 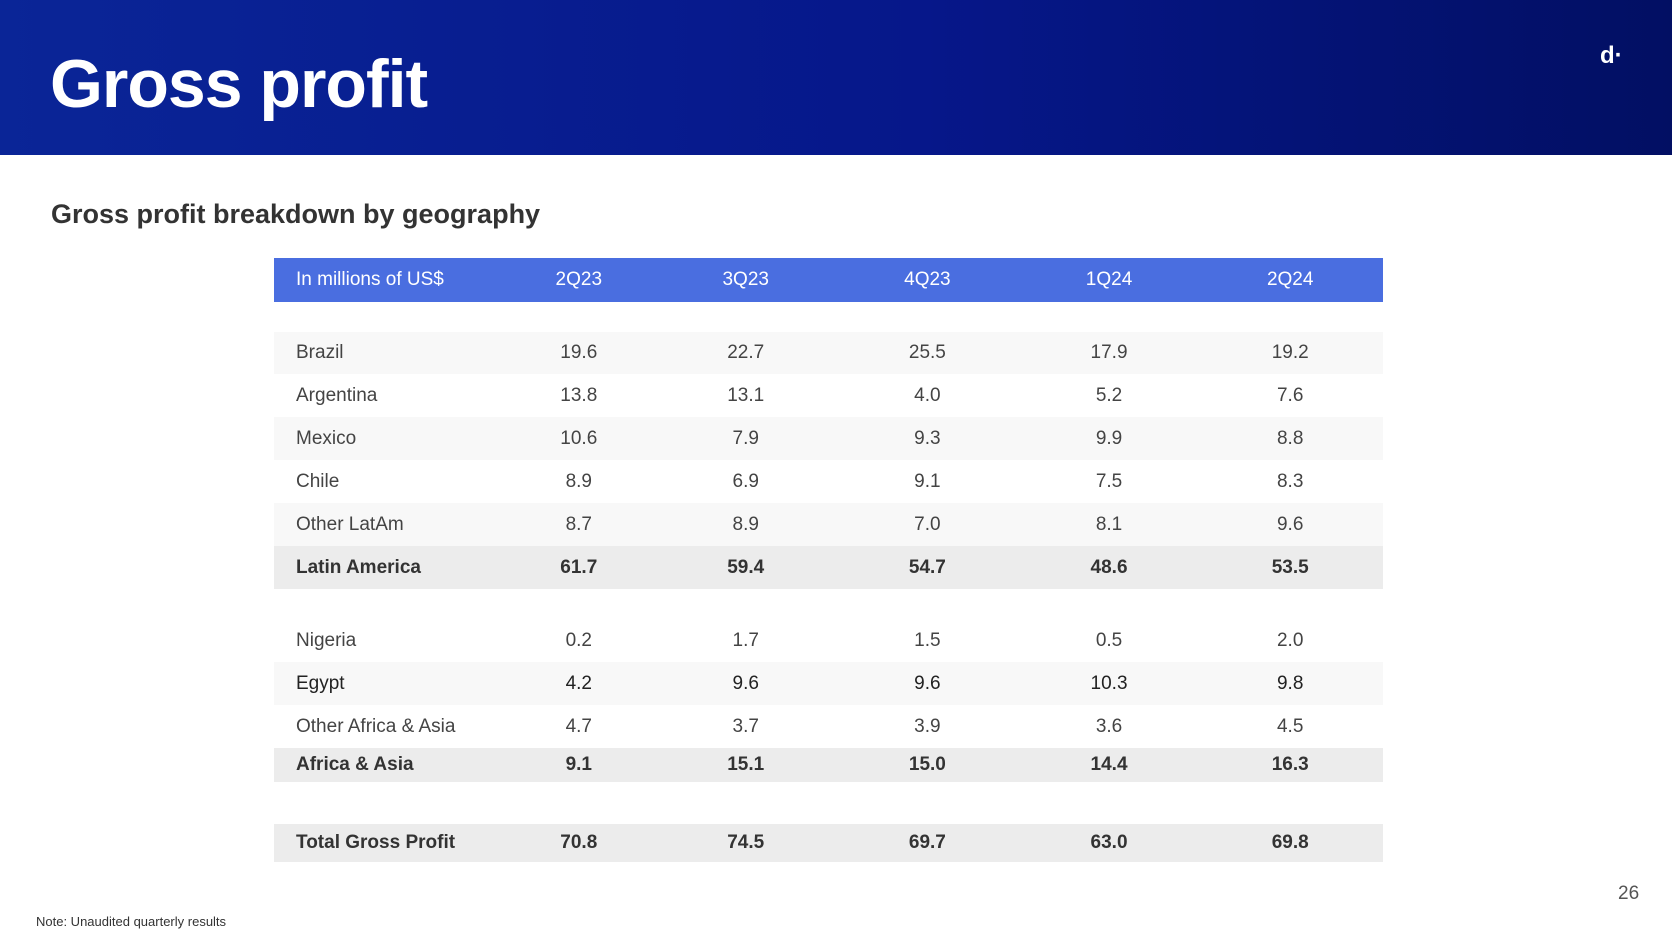 What do you see at coordinates (318, 481) in the screenshot?
I see `row-label: Chile` at bounding box center [318, 481].